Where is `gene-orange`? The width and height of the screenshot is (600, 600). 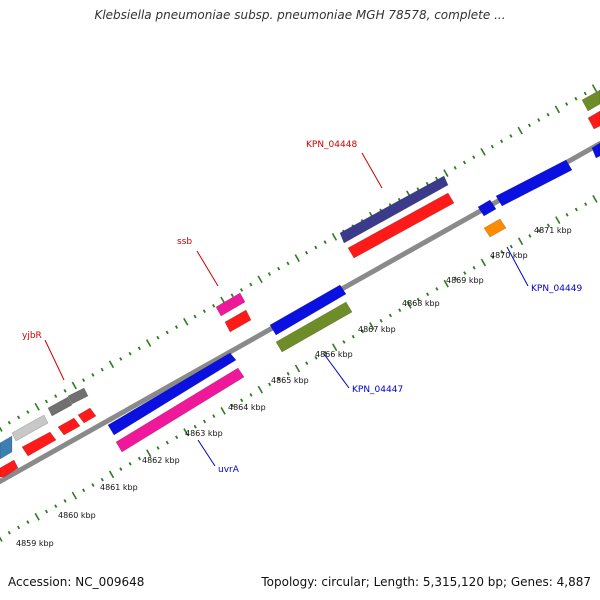 gene-orange is located at coordinates (495, 228).